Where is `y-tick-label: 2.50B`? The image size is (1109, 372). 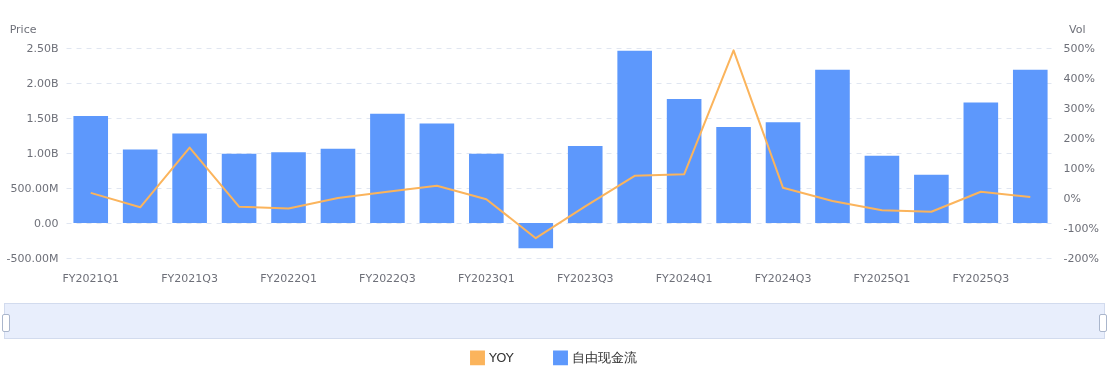 y-tick-label: 2.50B is located at coordinates (42, 48).